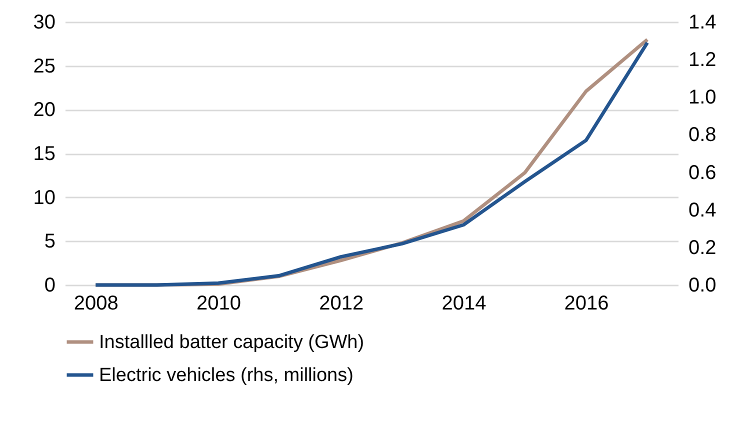 This screenshot has height=421, width=741. I want to click on y-tick-label: 20, so click(44, 110).